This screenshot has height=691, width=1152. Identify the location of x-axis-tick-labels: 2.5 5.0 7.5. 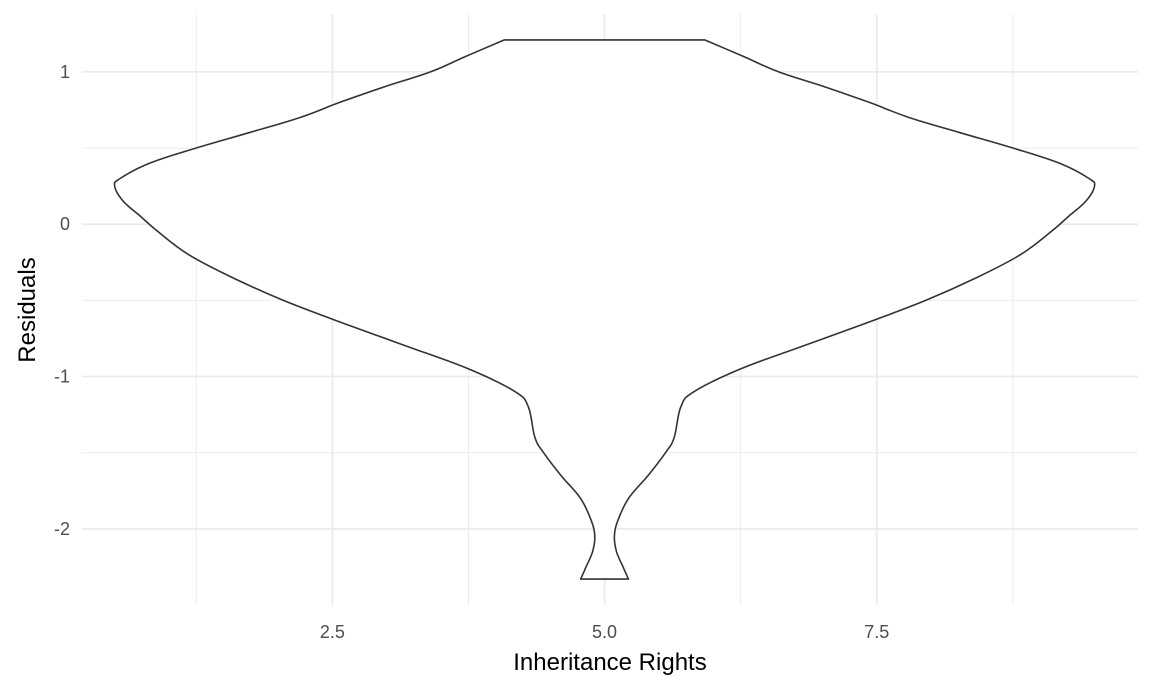
(604, 632).